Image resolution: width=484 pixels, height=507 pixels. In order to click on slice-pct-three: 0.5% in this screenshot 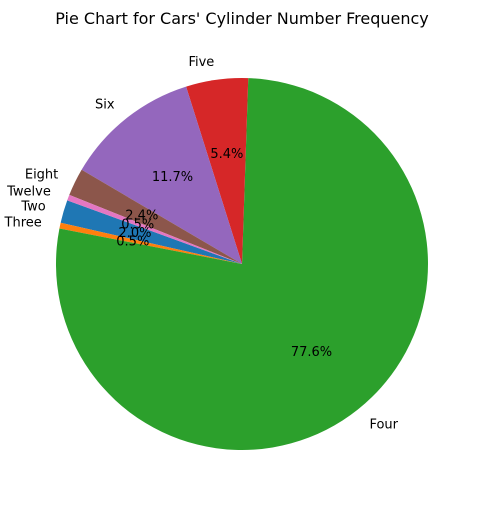, I will do `click(132, 241)`.